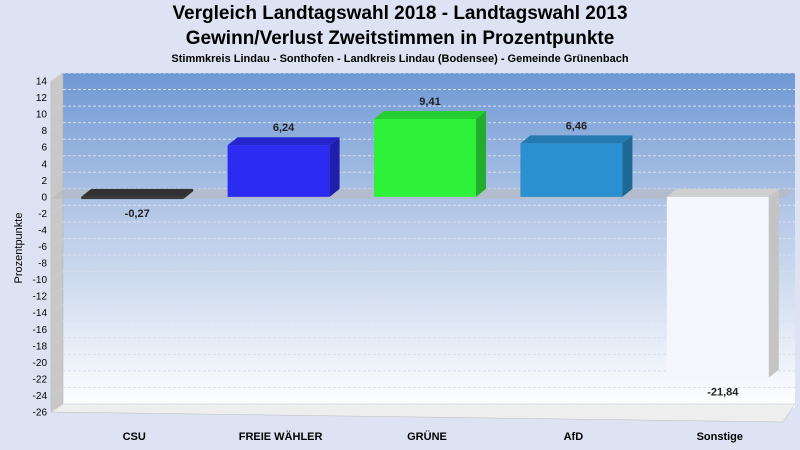  I want to click on category-labels: CSU FREIE WÄHLER GRÜNE AfD Sonstige, so click(433, 436).